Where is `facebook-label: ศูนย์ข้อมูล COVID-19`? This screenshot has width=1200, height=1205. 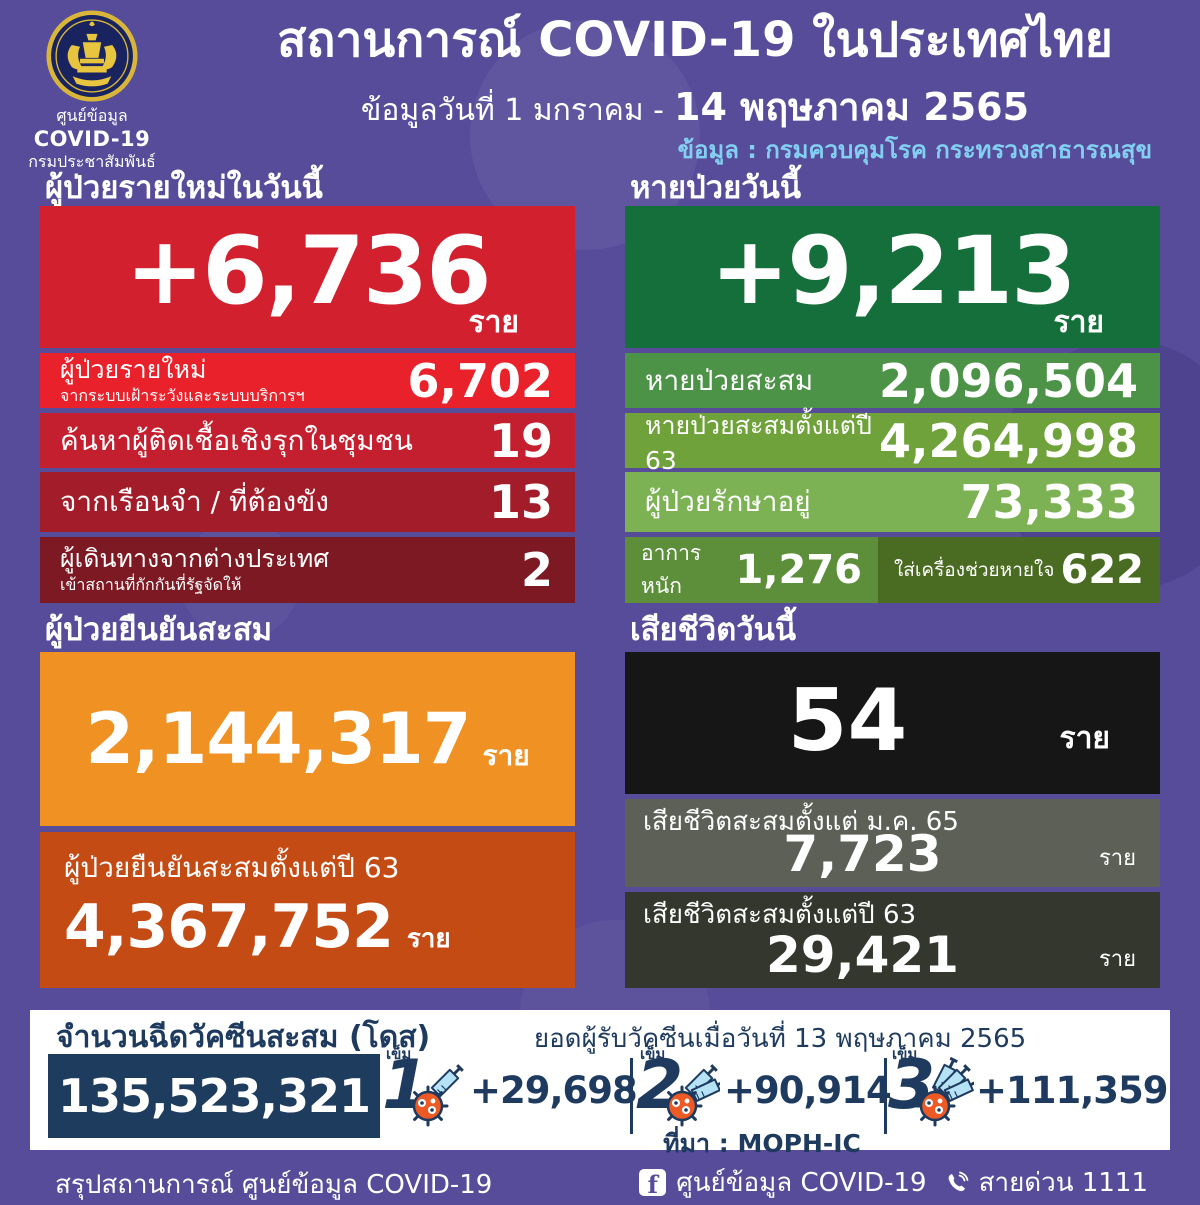 facebook-label: ศูนย์ข้อมูล COVID-19 is located at coordinates (801, 1183).